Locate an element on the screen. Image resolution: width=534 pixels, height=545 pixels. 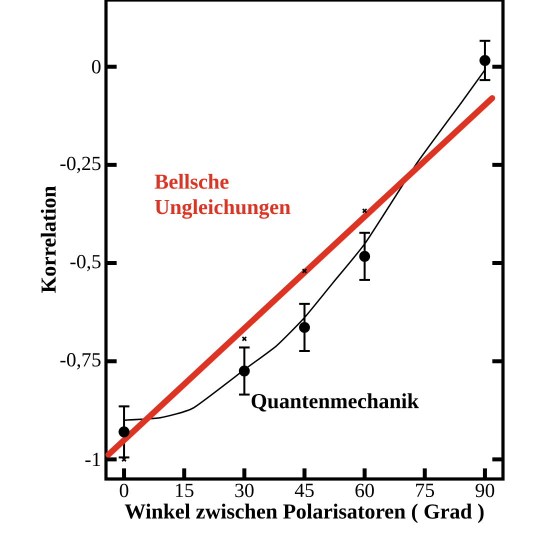
x-tick-label: 60 is located at coordinates (365, 491).